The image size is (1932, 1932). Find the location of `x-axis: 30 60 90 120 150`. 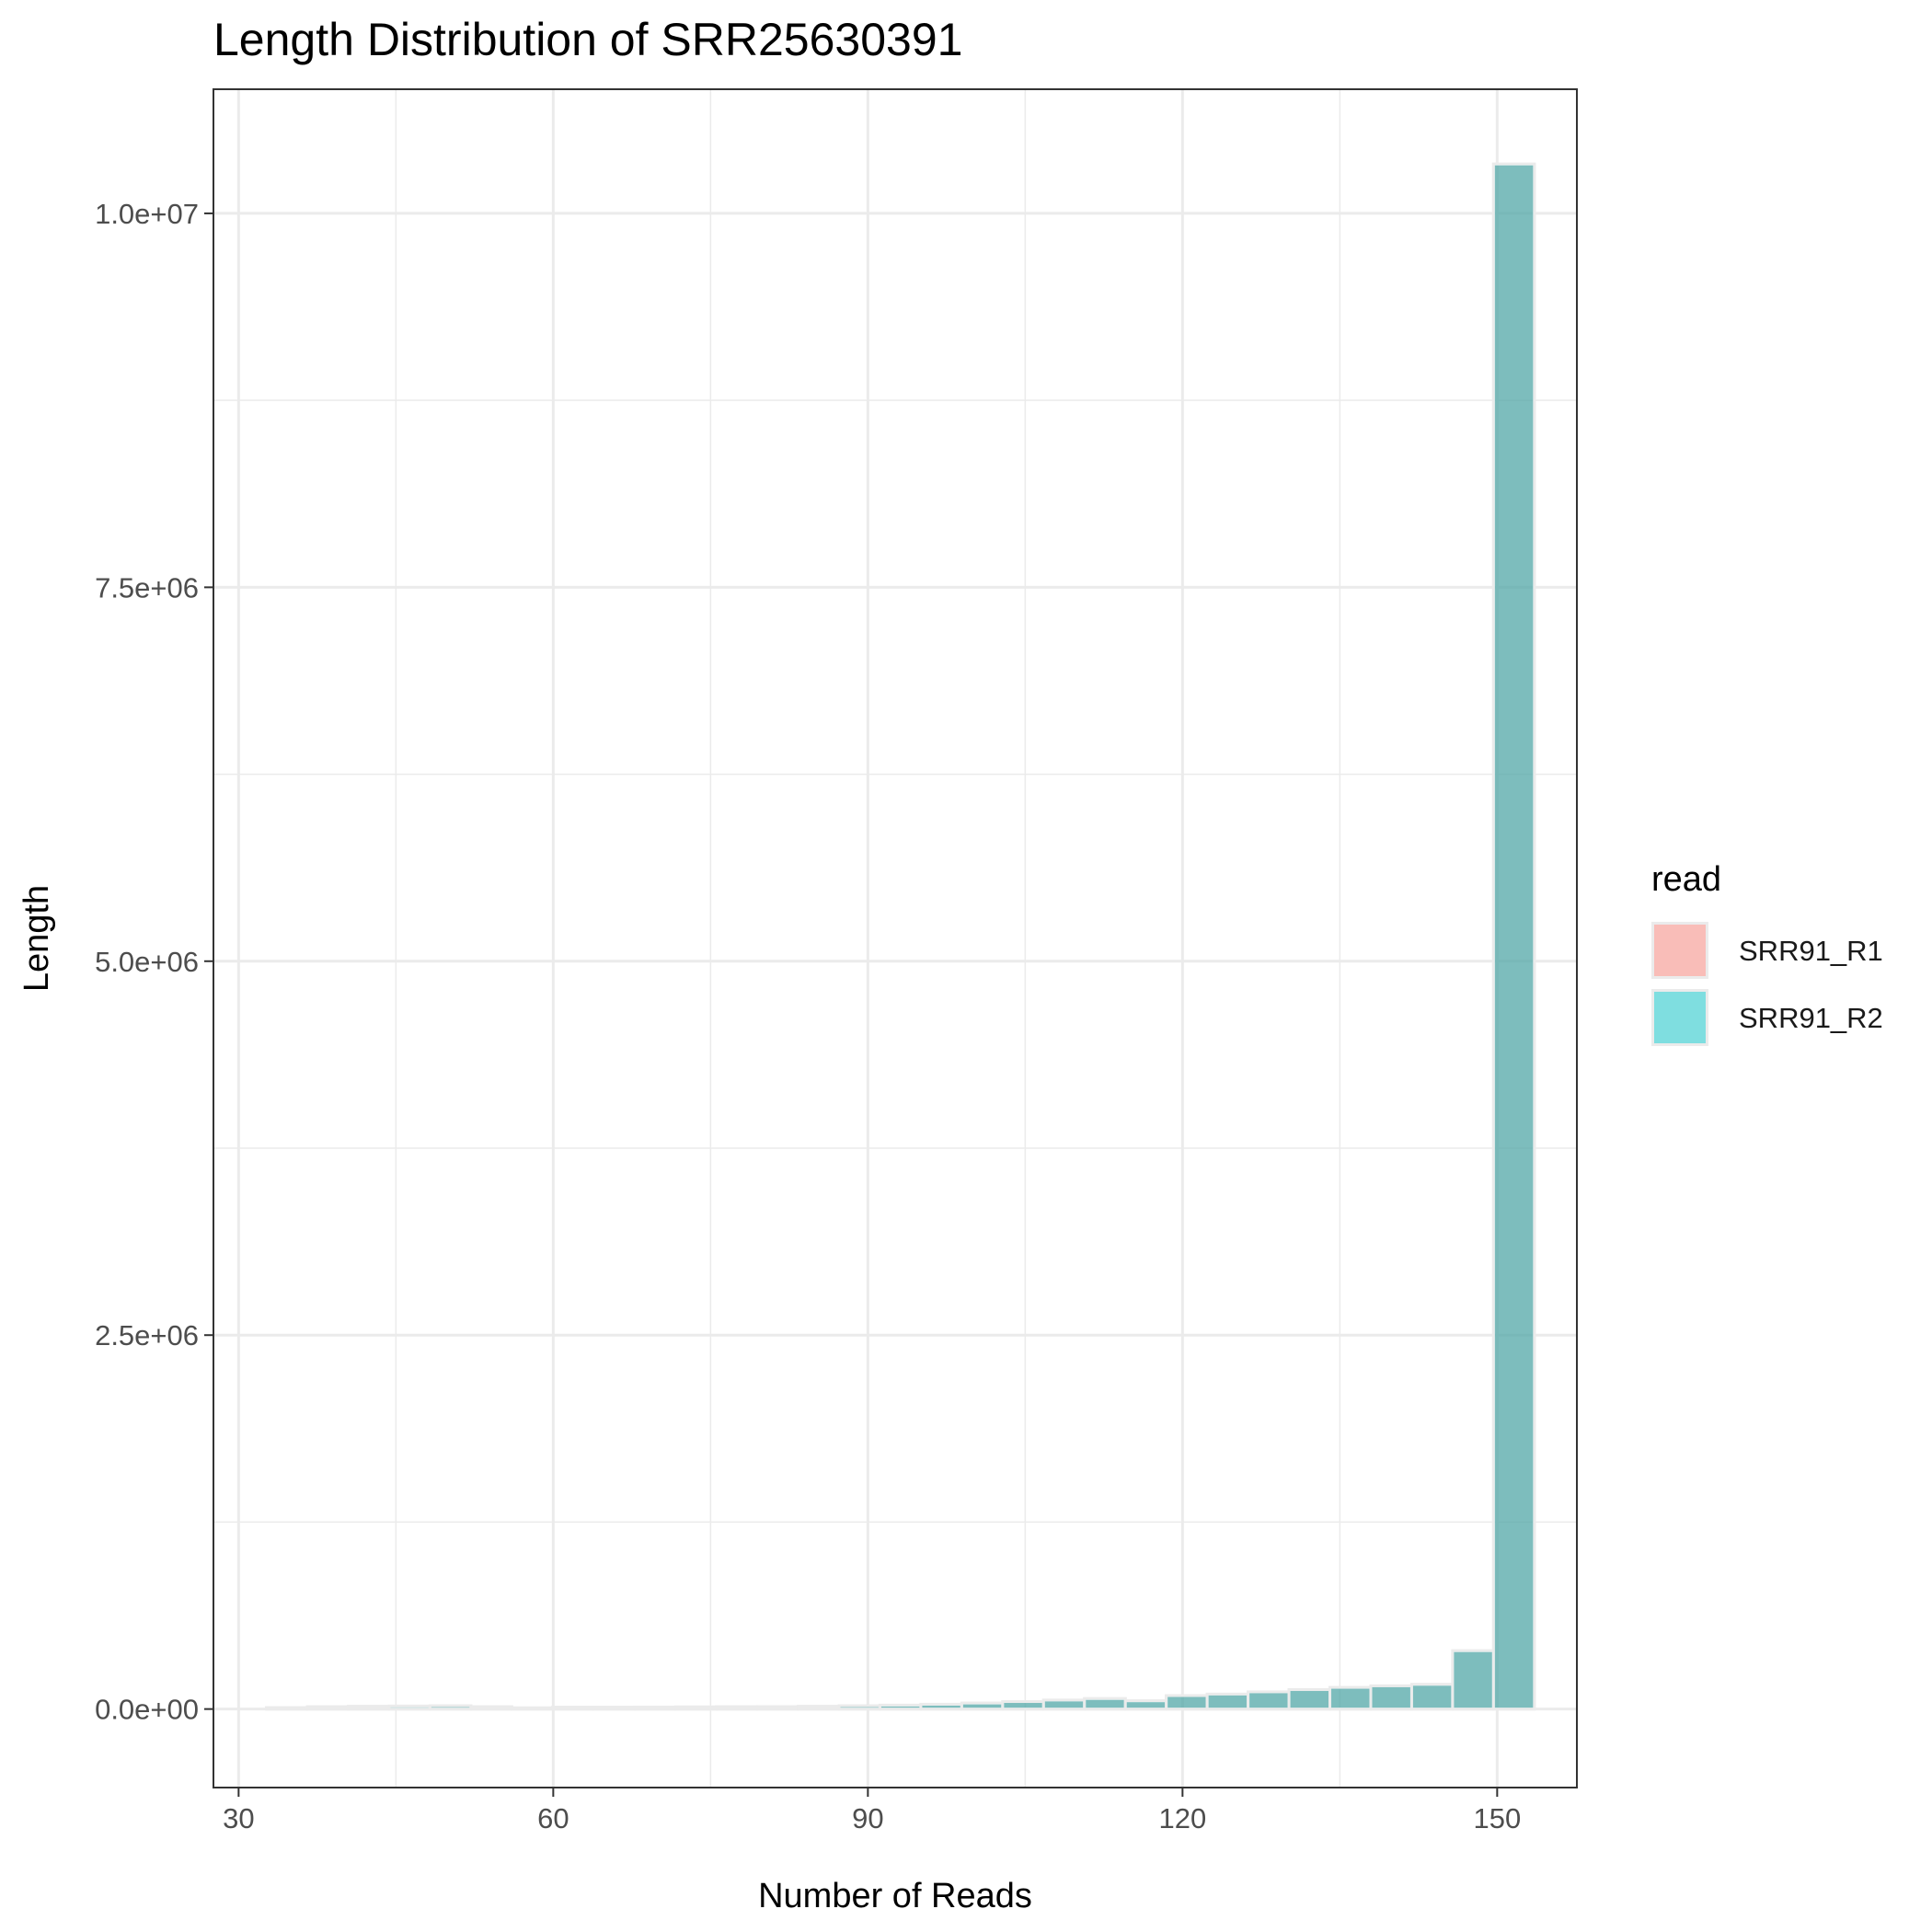

x-axis: 30 60 90 120 150 is located at coordinates (872, 1811).